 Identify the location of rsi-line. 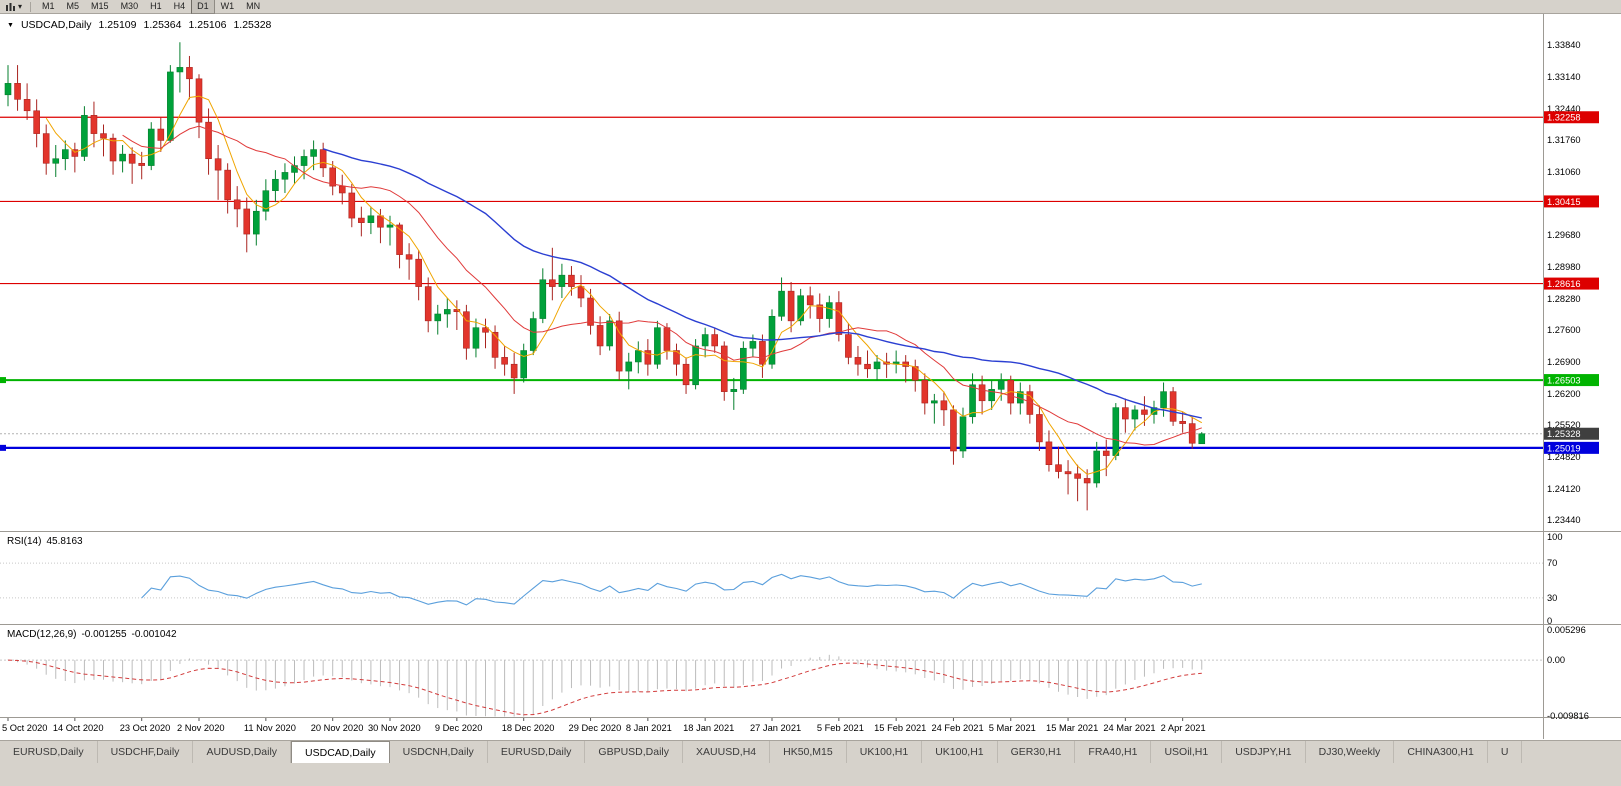
(671, 589).